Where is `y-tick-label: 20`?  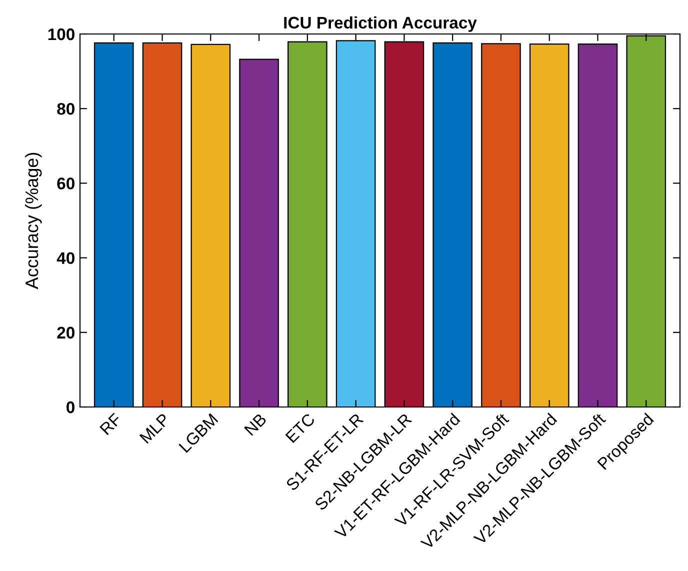
y-tick-label: 20 is located at coordinates (65, 332).